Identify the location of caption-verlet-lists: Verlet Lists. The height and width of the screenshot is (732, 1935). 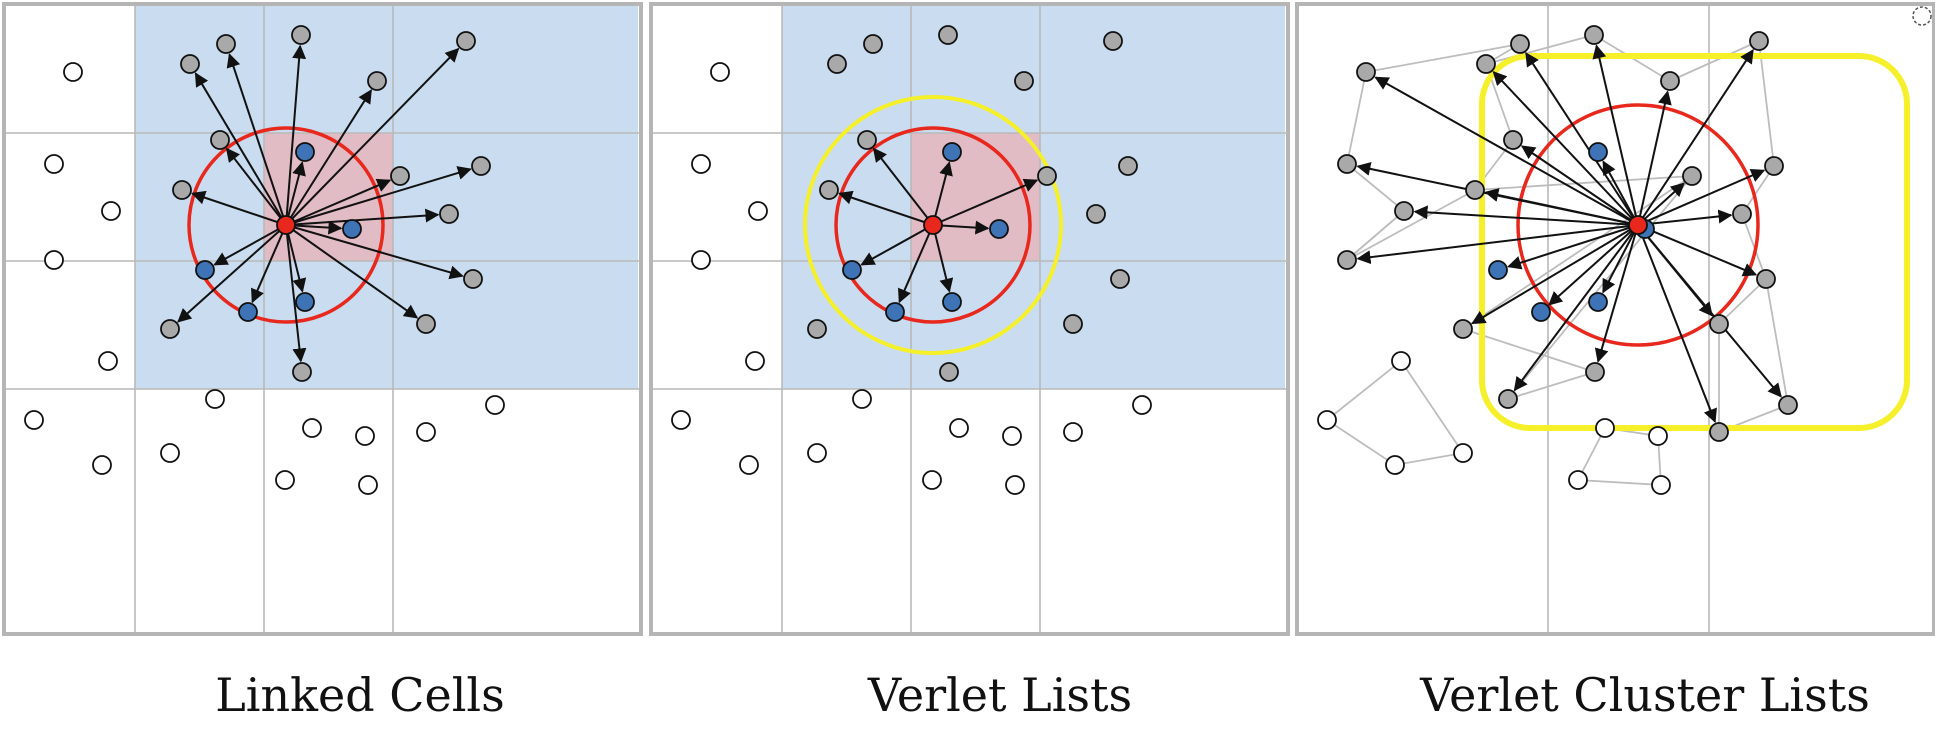
(1000, 695).